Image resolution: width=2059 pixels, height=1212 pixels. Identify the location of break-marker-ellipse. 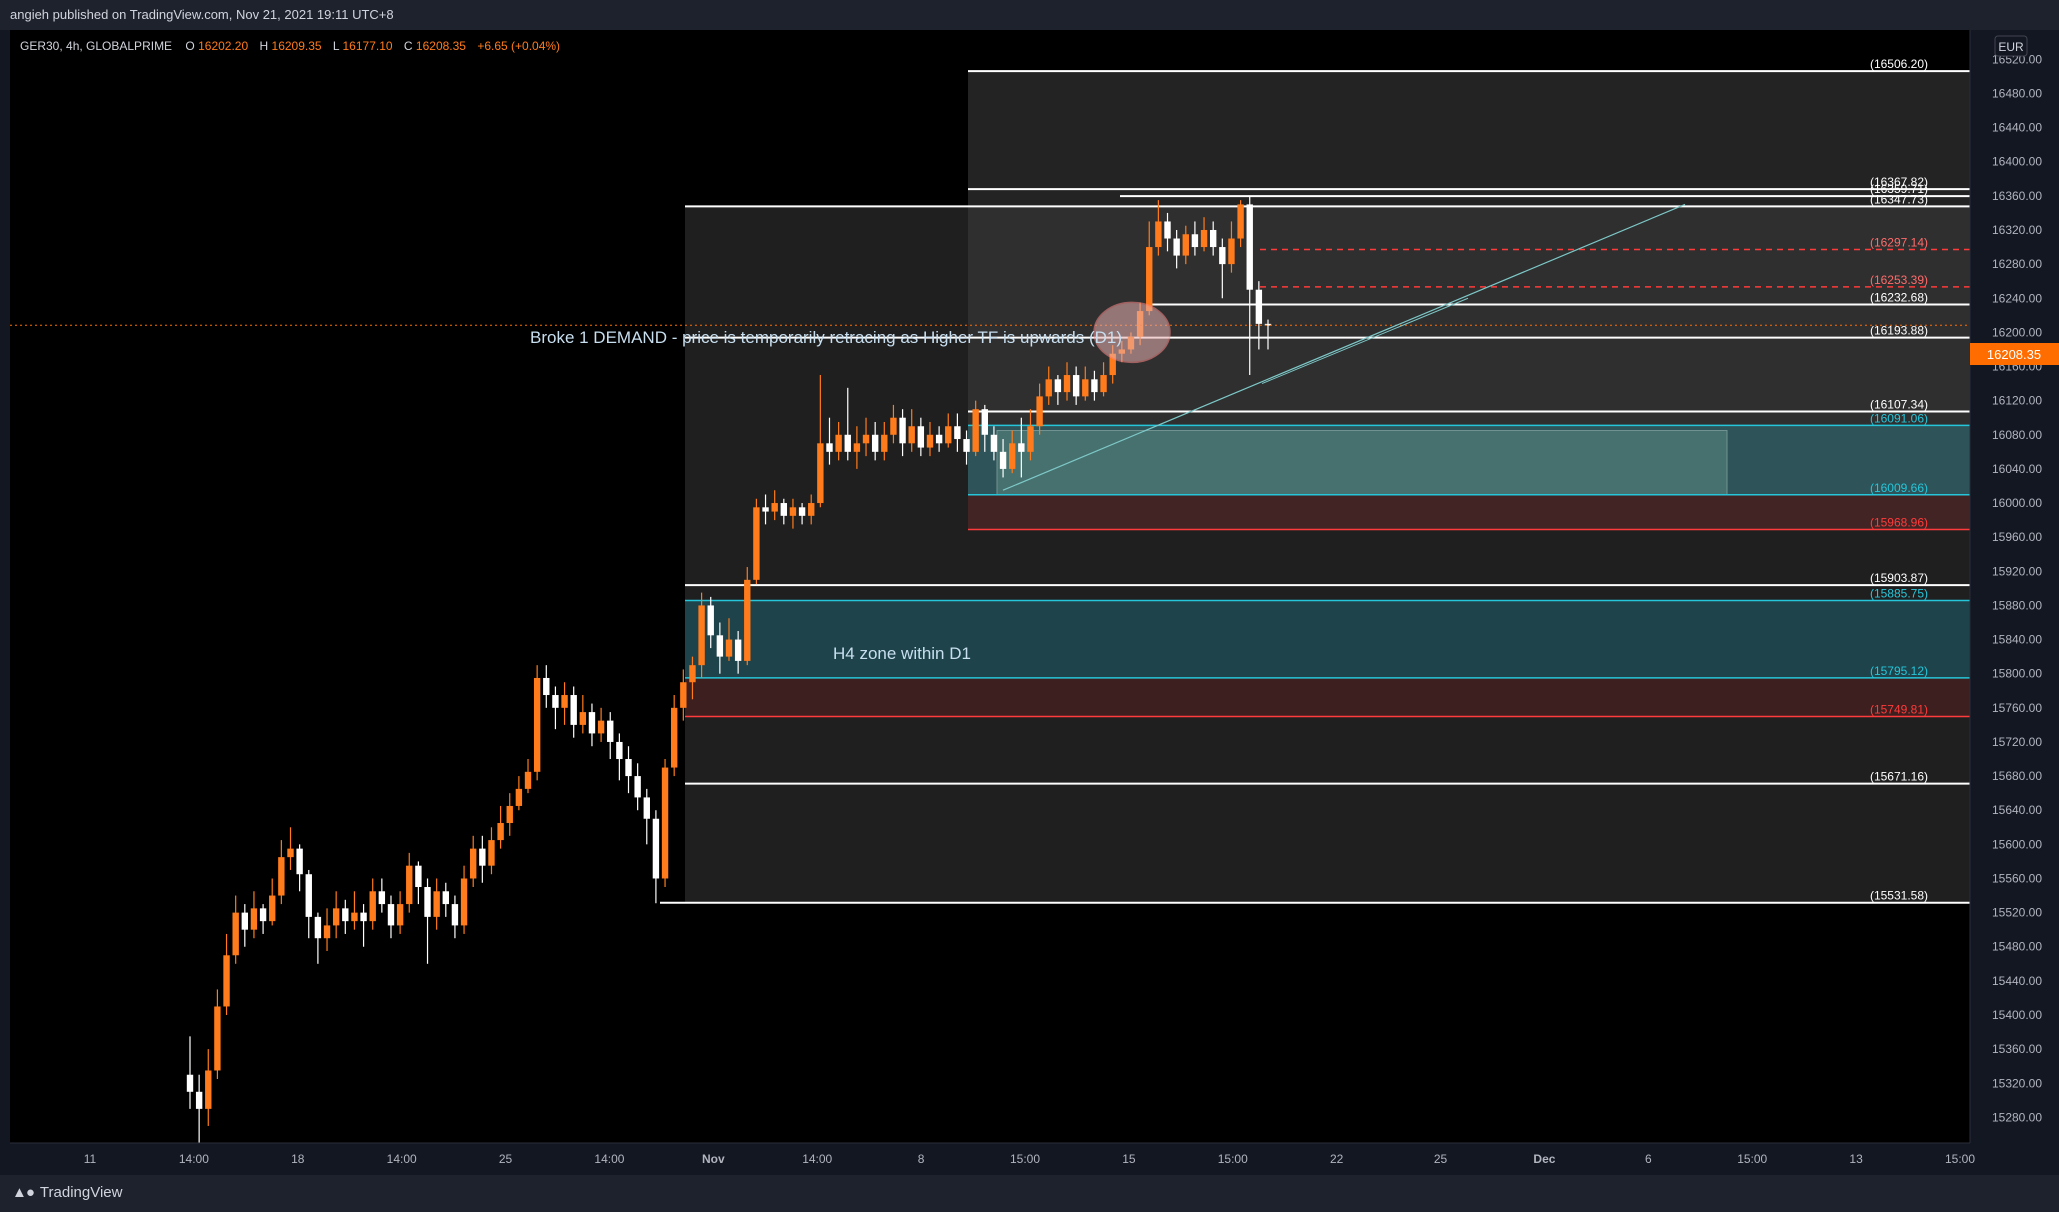
(1132, 332).